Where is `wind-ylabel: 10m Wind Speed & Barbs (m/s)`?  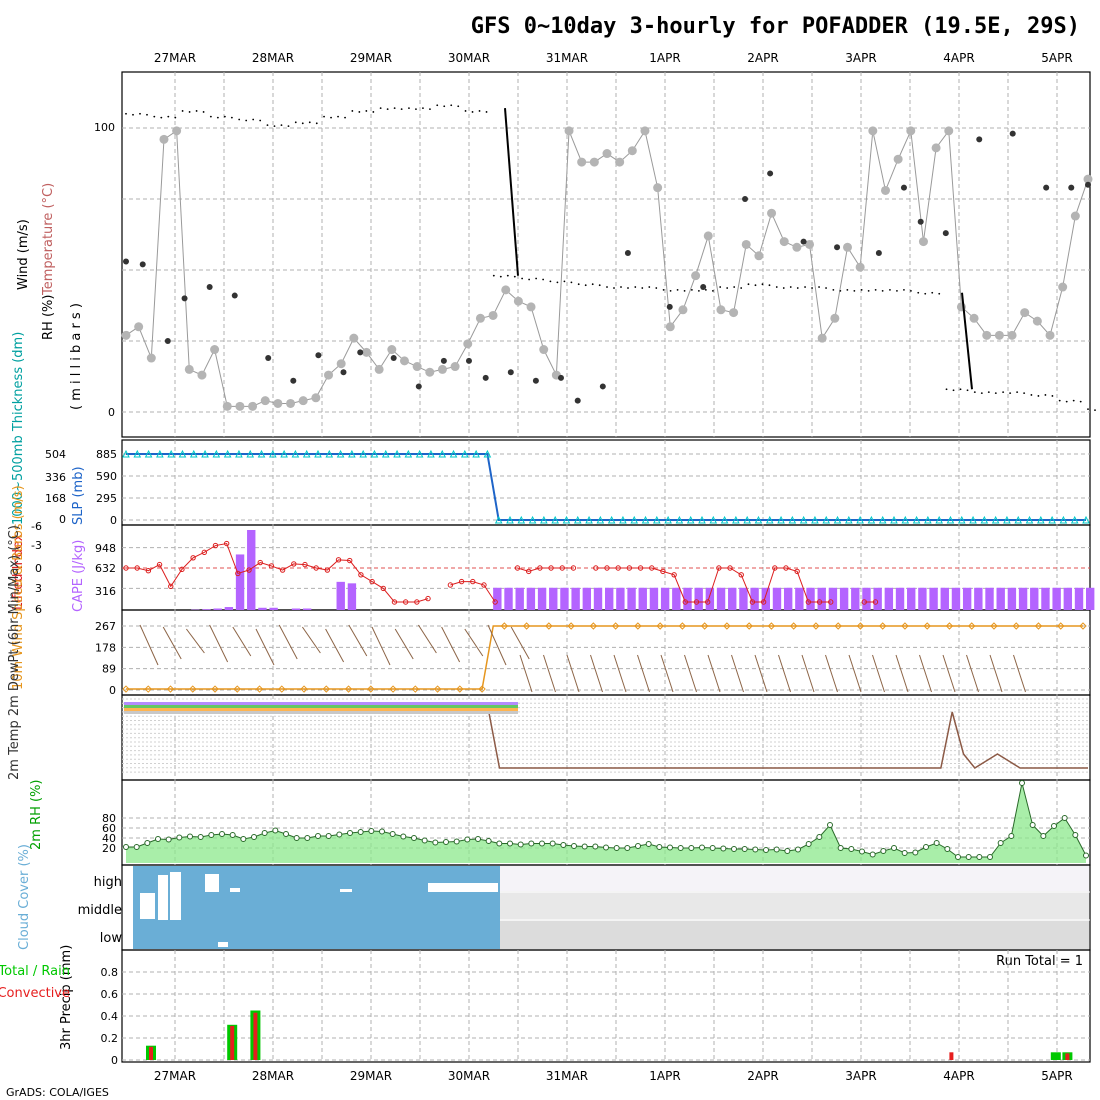 wind-ylabel: 10m Wind Speed & Barbs (m/s) is located at coordinates (18, 587).